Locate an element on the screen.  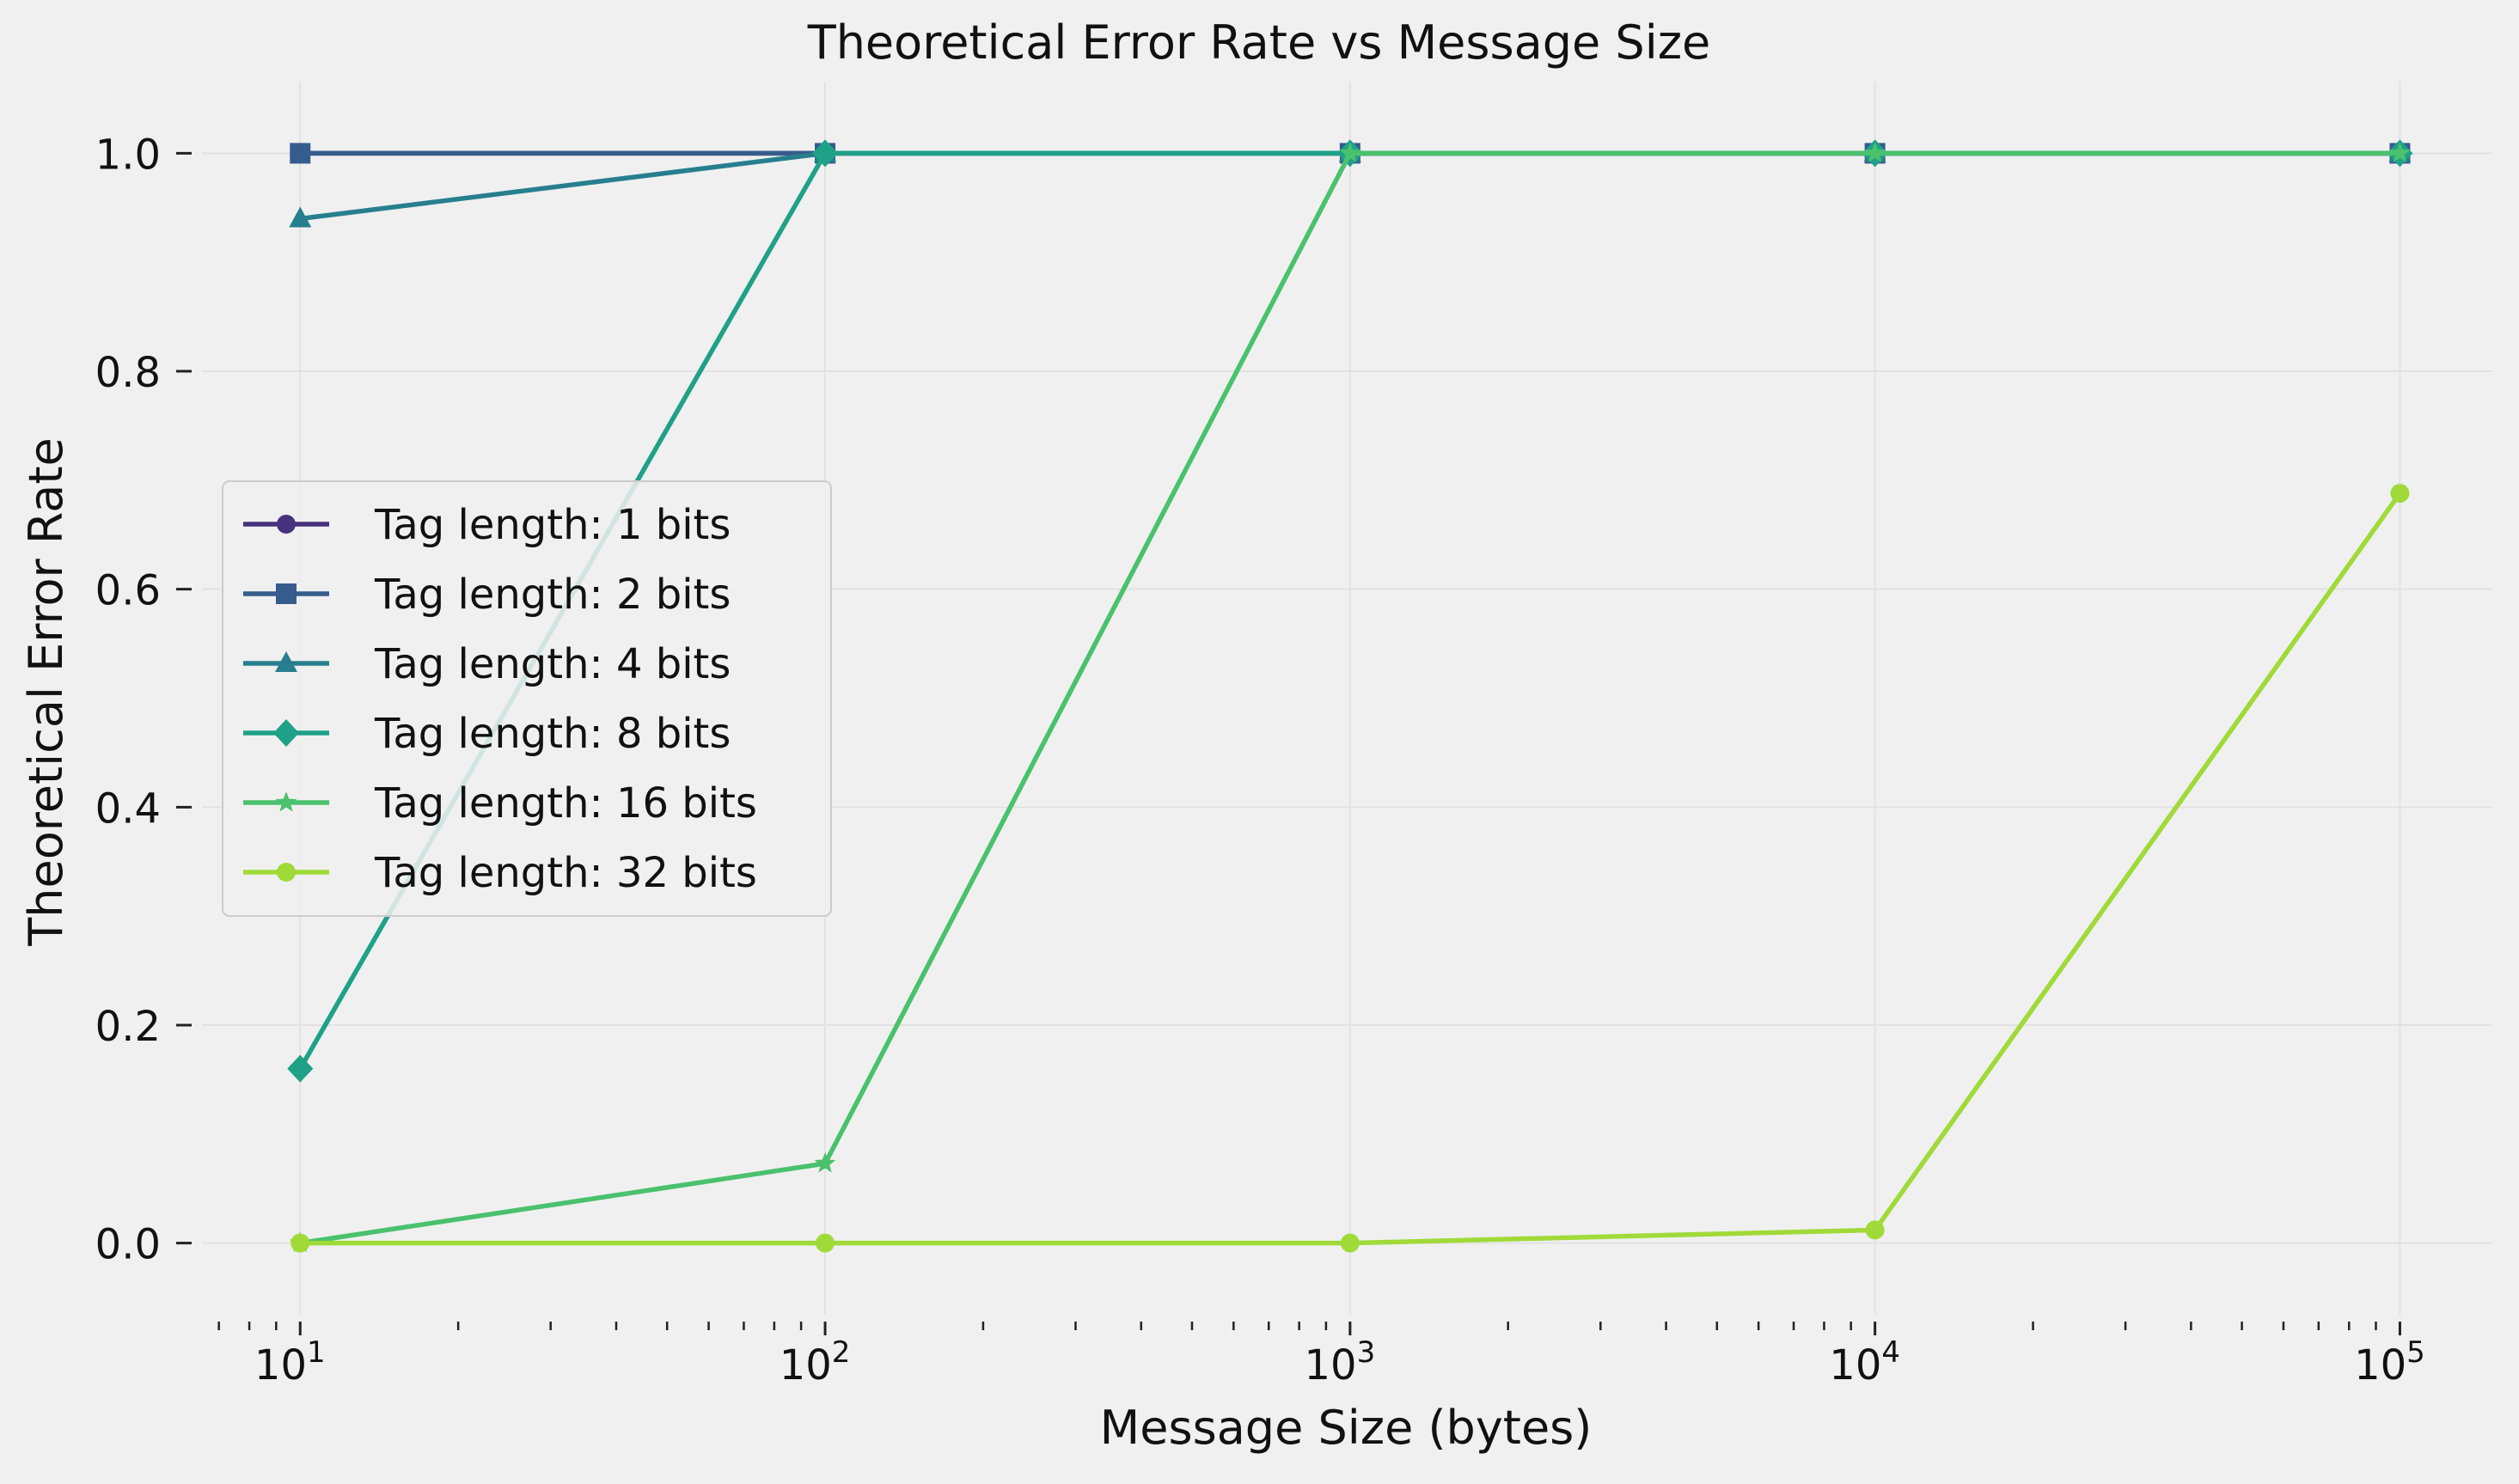
legend-item: Tag length: 32 bits is located at coordinates (500, 873).